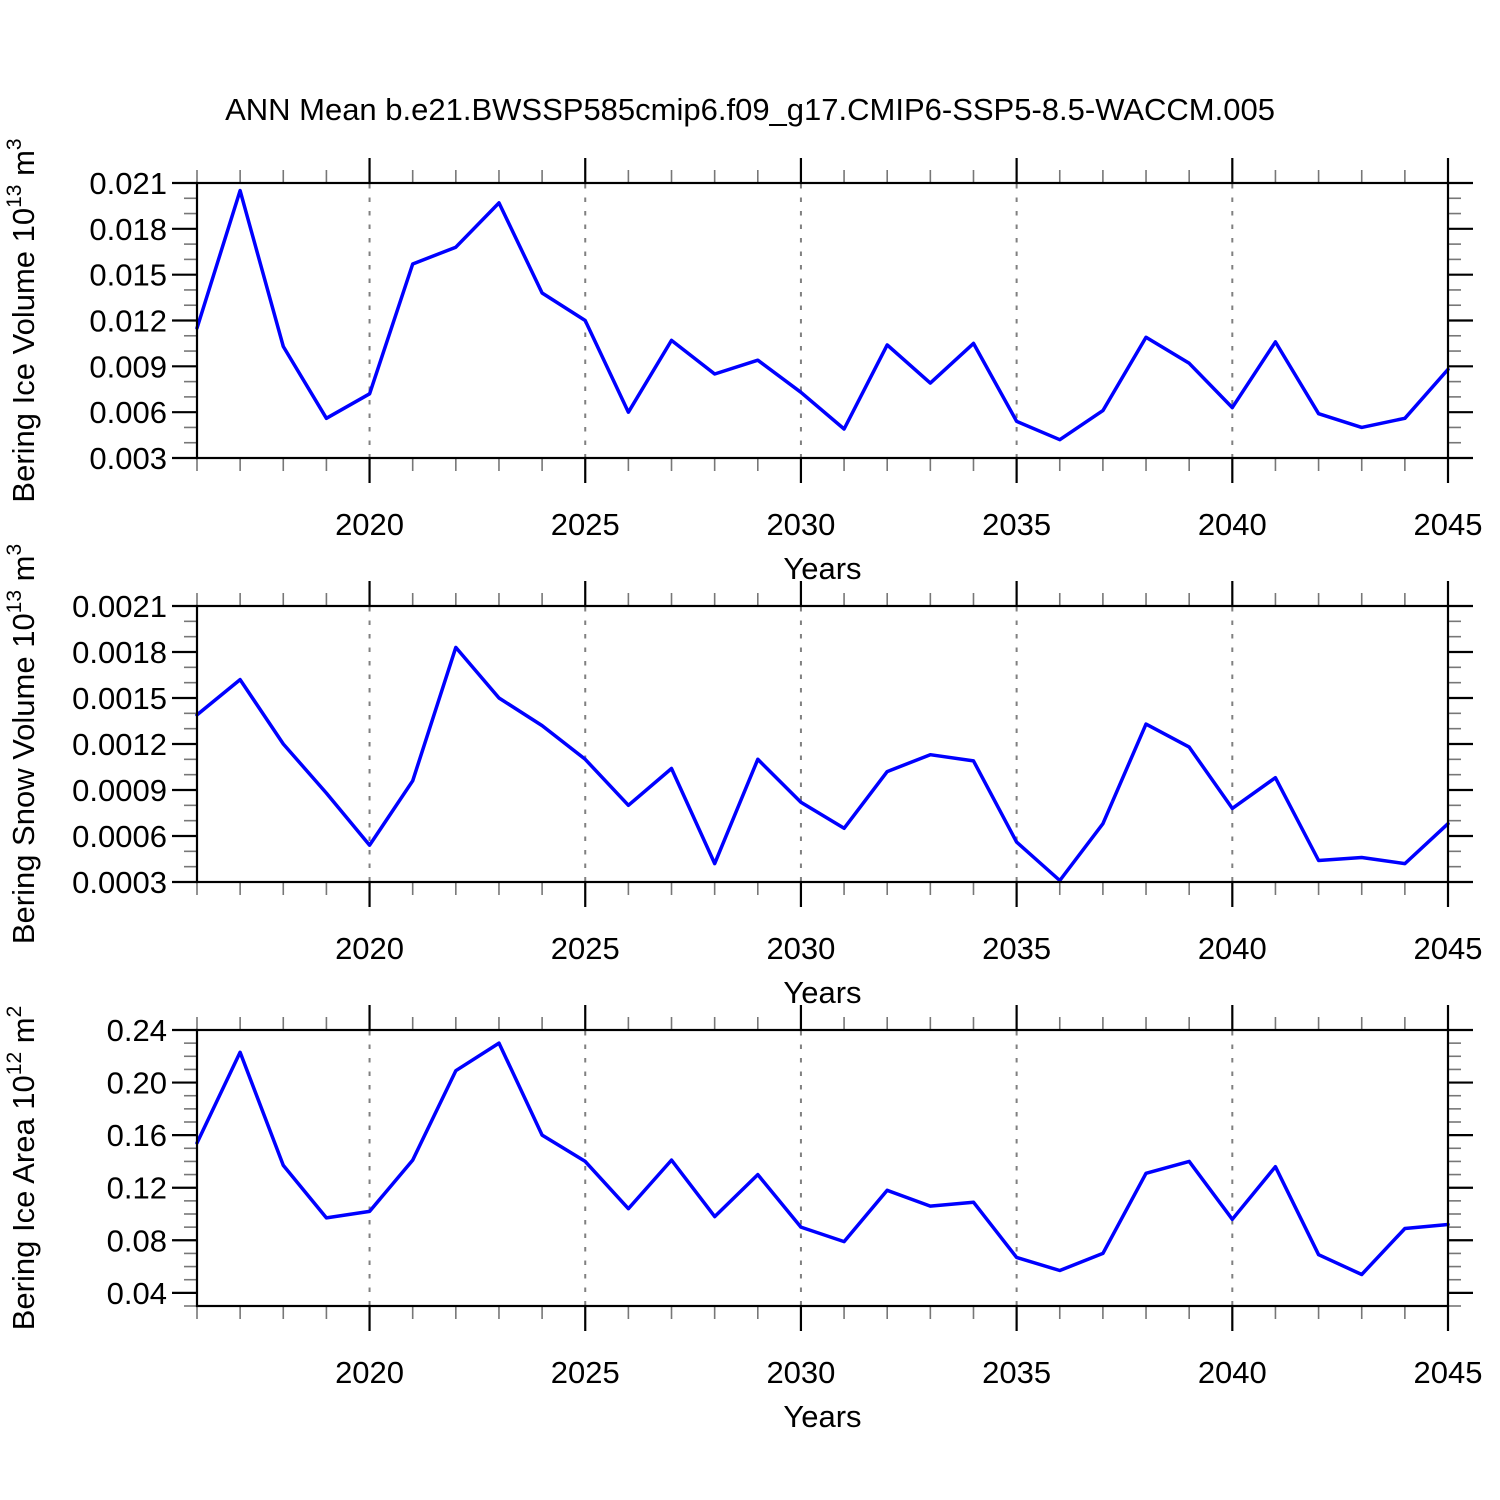  What do you see at coordinates (128, 366) in the screenshot?
I see `y-tick-label: 0.009` at bounding box center [128, 366].